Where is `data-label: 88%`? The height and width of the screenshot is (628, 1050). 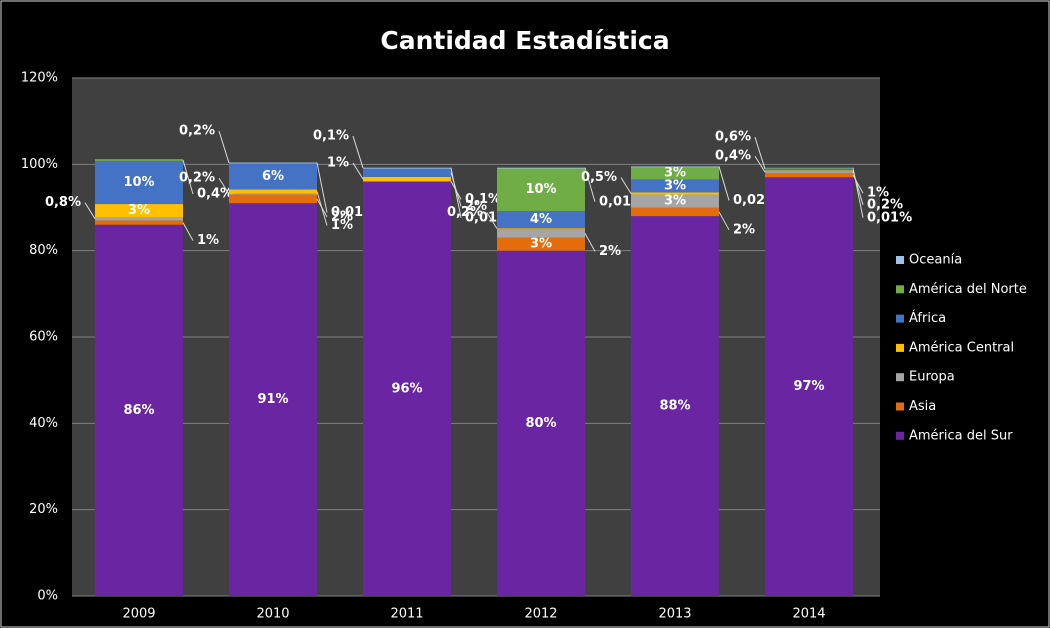
data-label: 88% is located at coordinates (674, 406).